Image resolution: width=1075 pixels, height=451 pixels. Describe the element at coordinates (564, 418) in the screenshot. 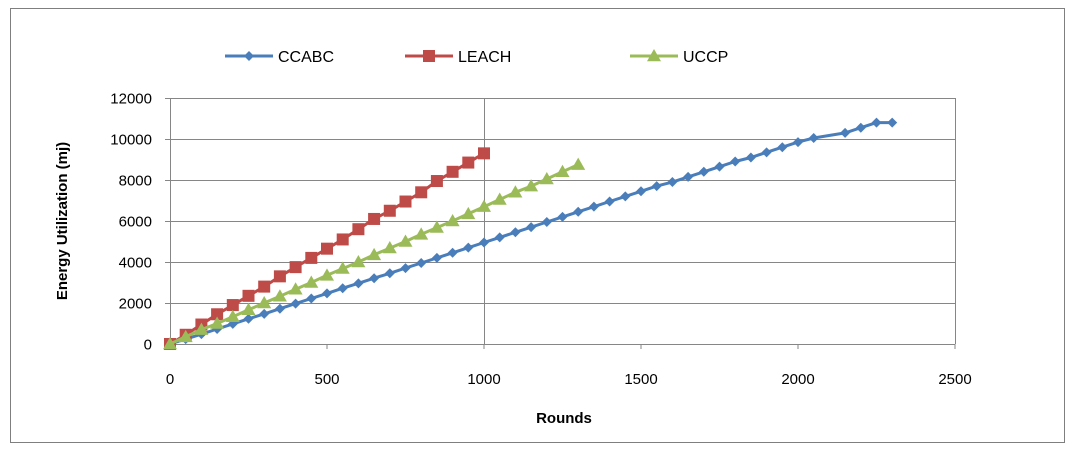

I see `x-axis-title: Rounds` at that location.